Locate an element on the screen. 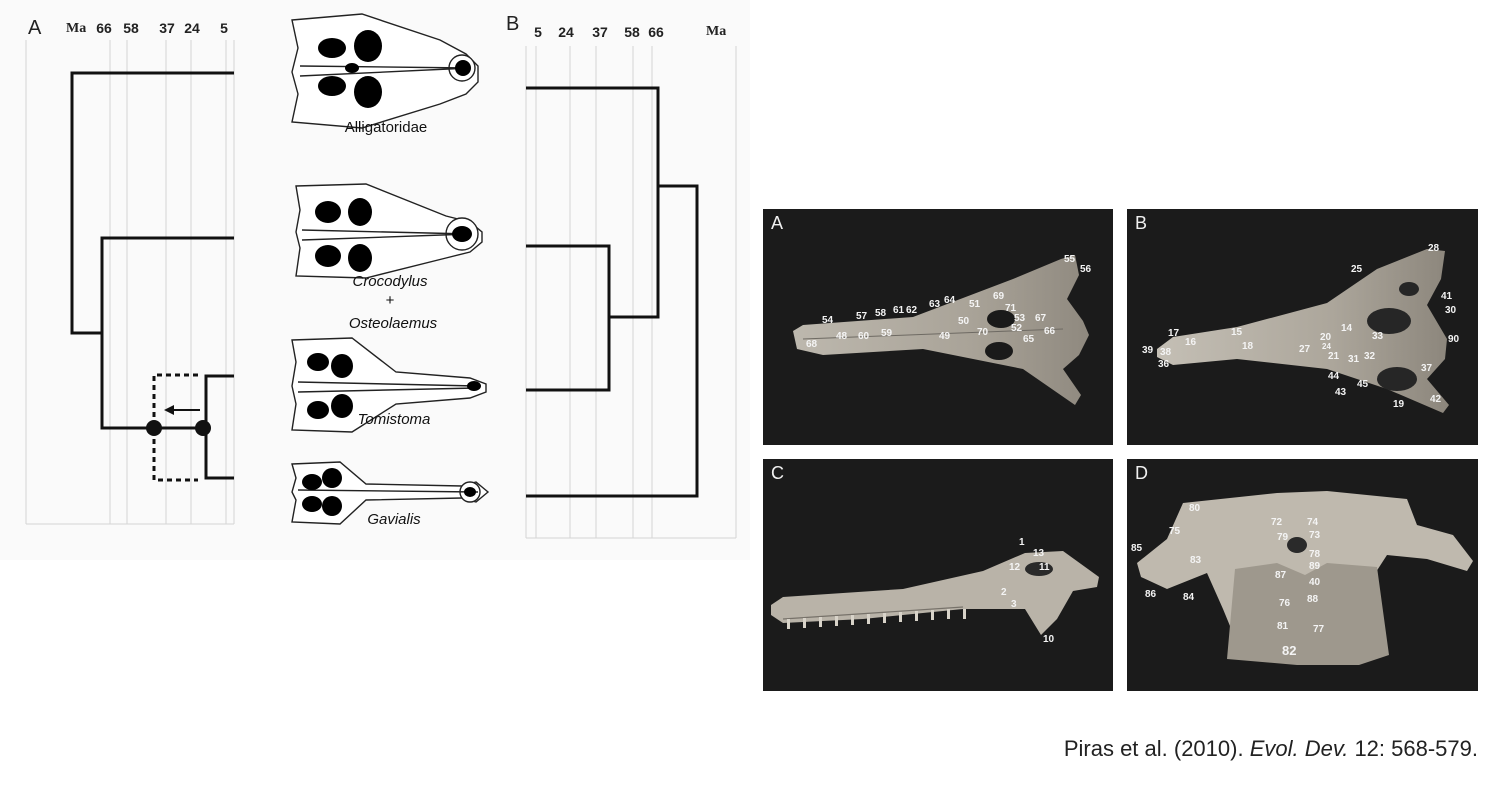 The image size is (1498, 787). citation-journal: Evol. Dev. is located at coordinates (1299, 748).